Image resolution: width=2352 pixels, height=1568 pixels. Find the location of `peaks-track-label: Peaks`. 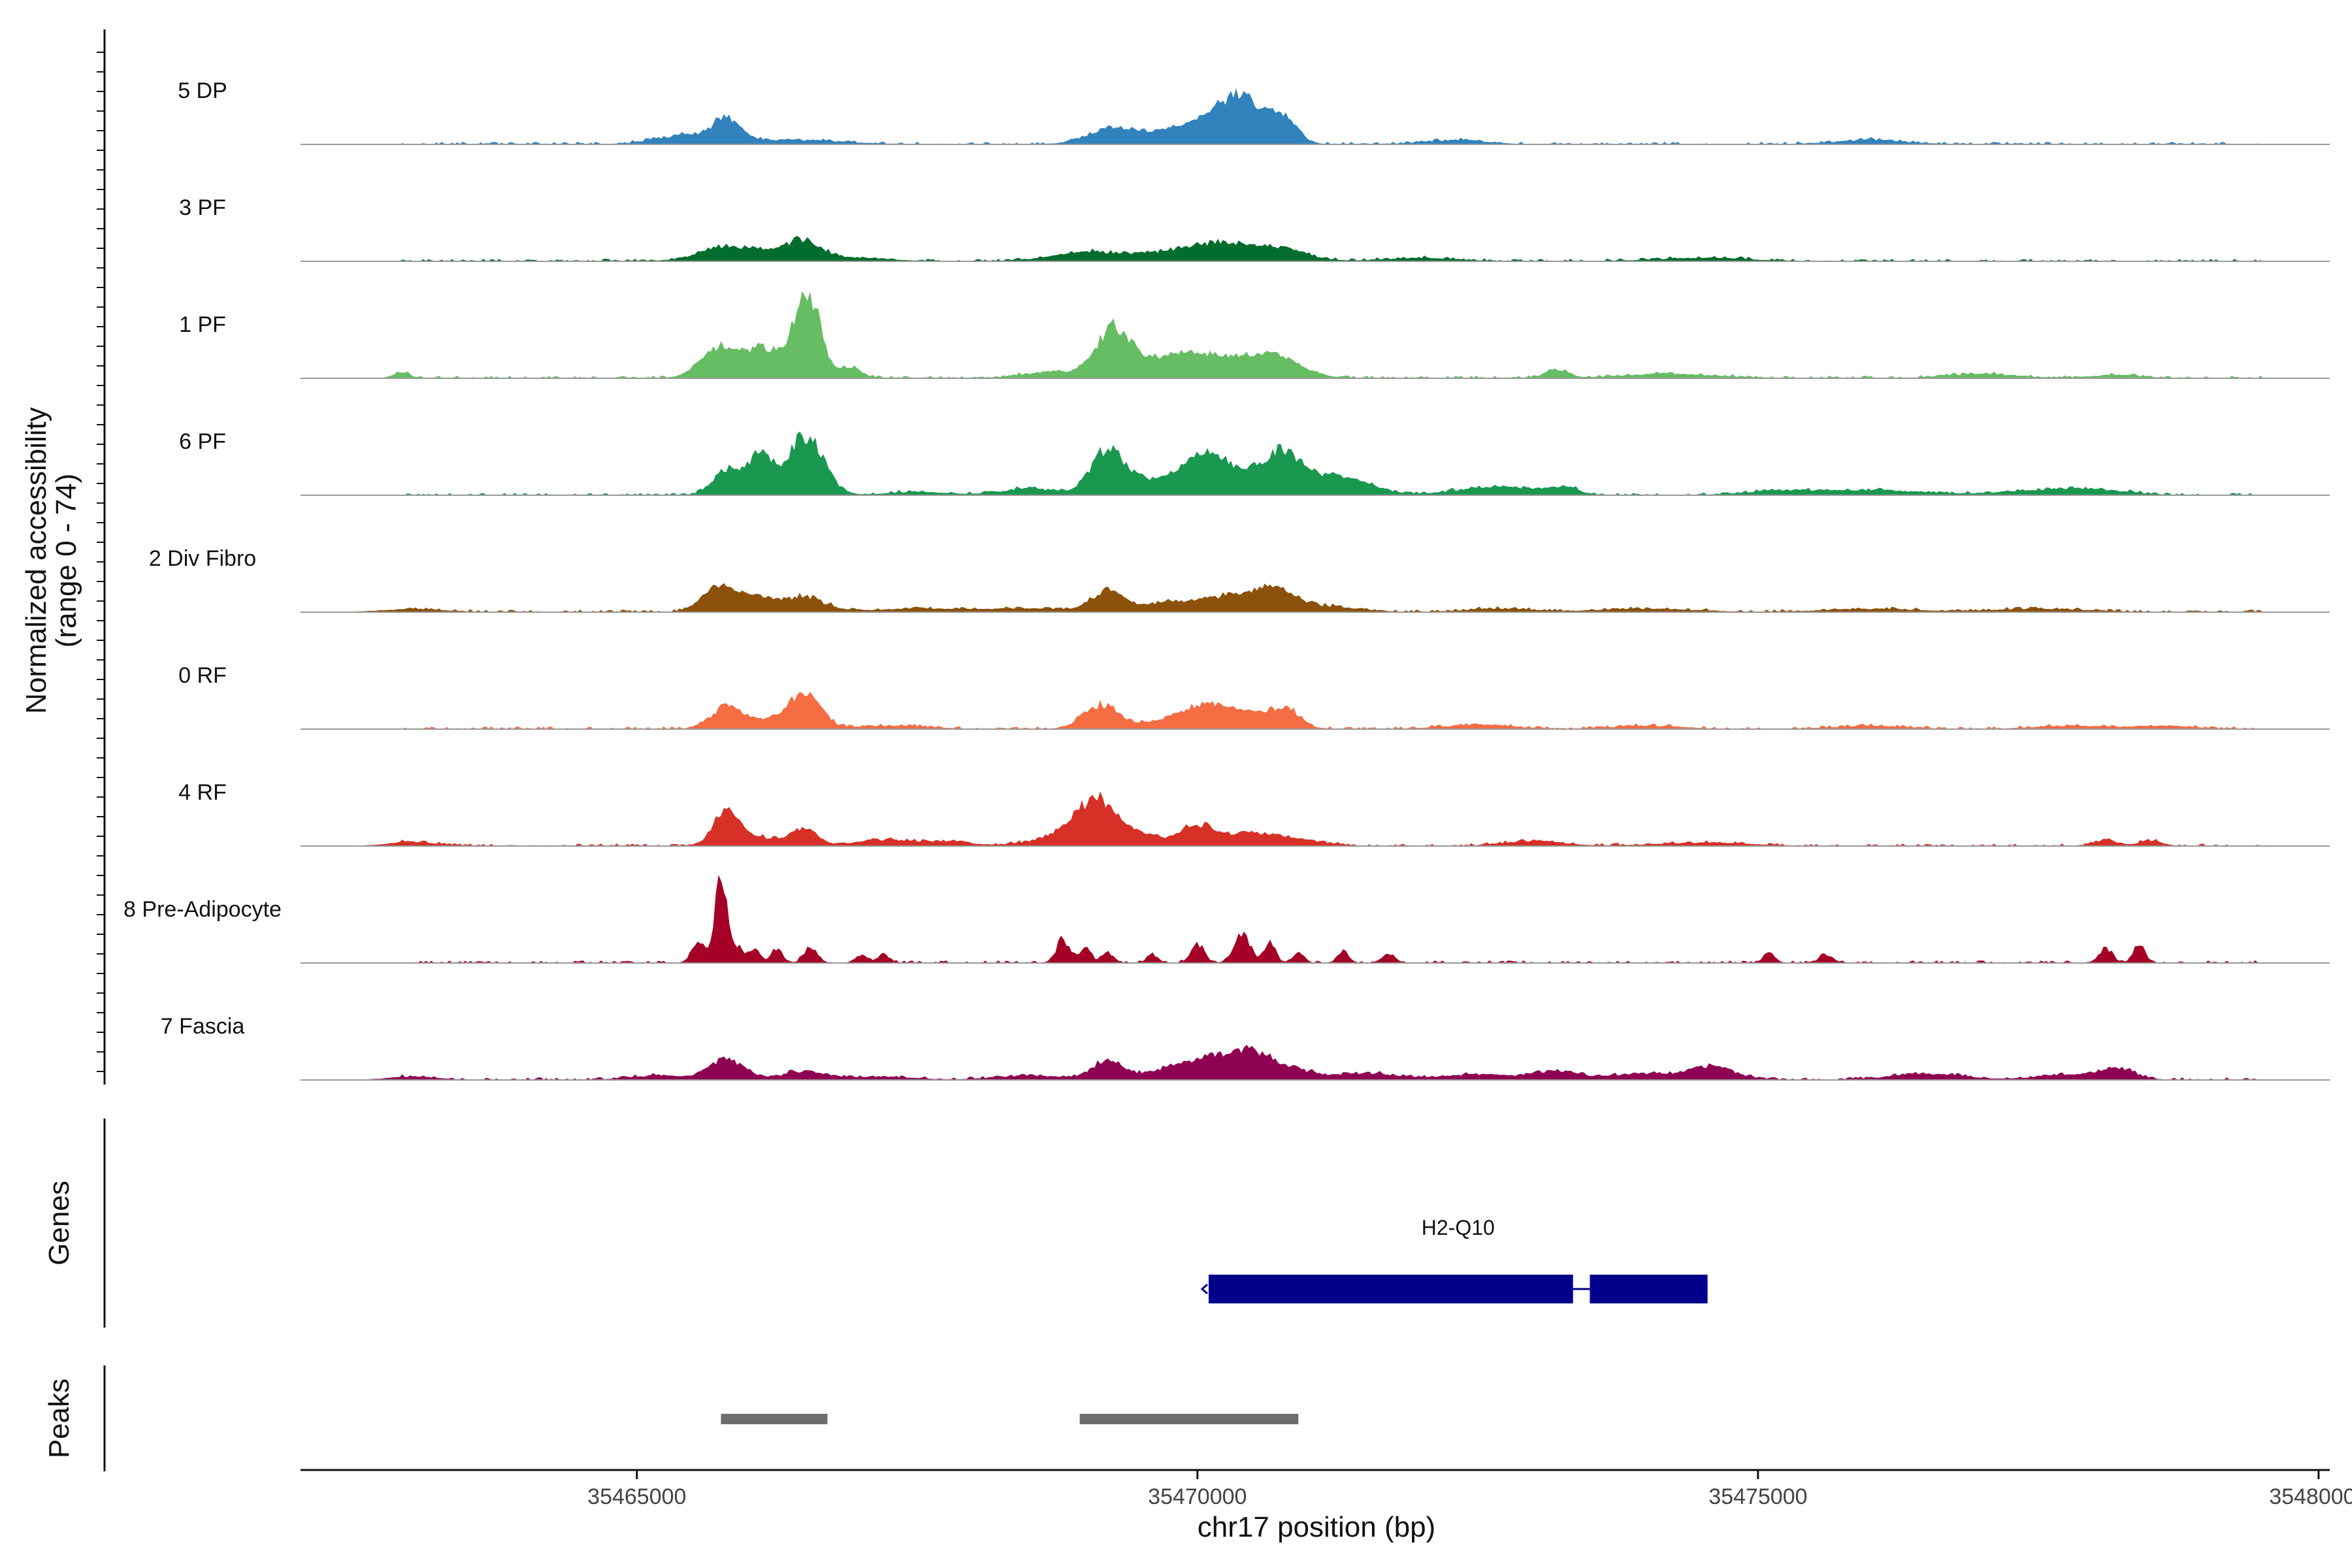

peaks-track-label: Peaks is located at coordinates (59, 1418).